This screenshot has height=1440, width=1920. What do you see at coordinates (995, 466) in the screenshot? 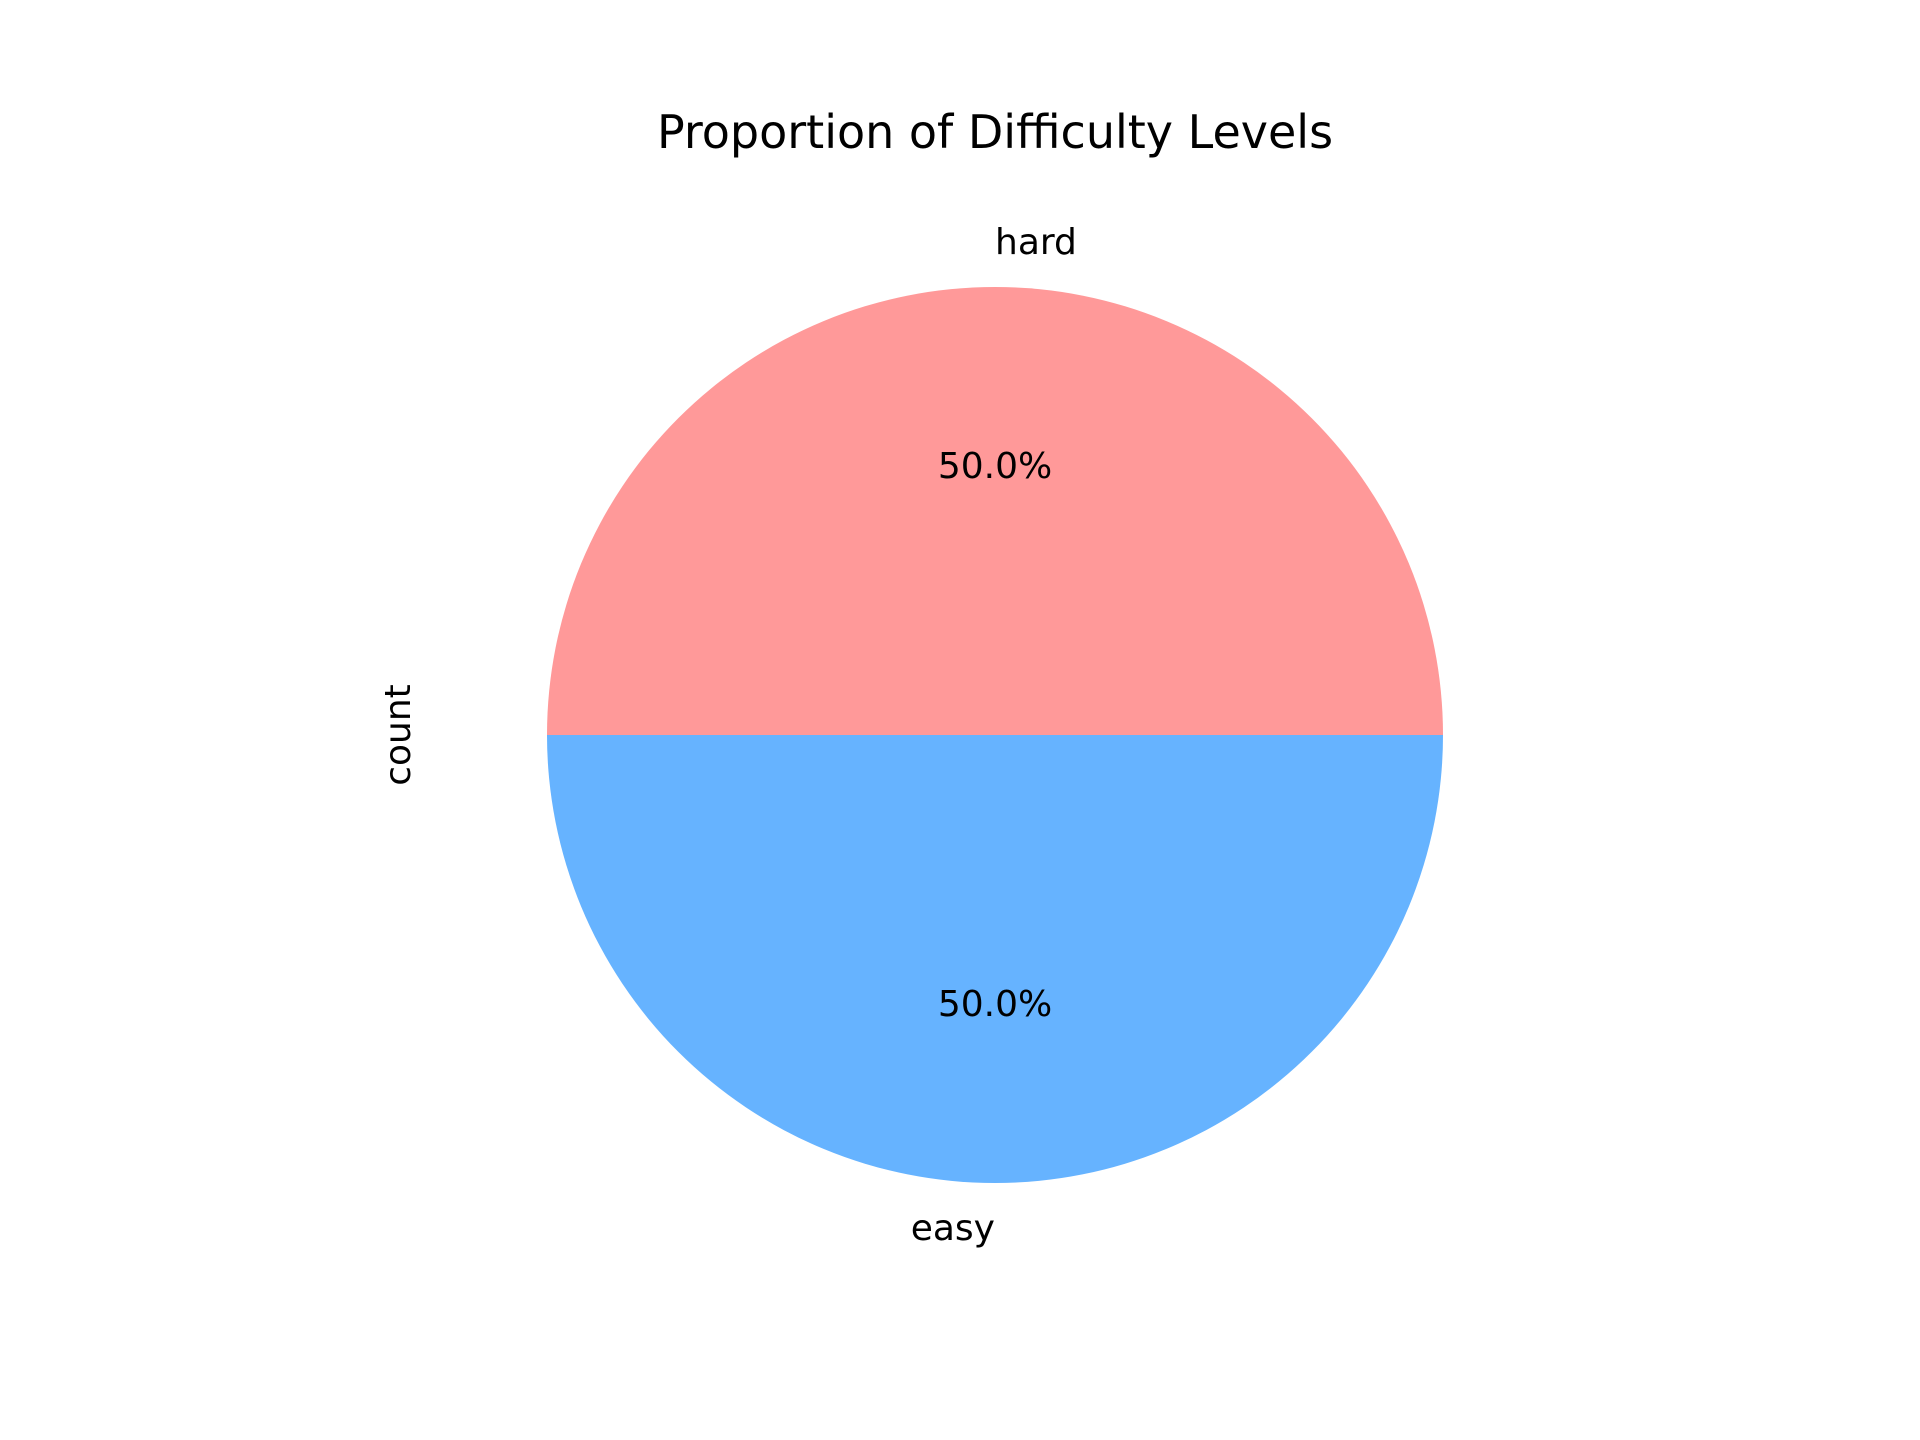
I see `slice-pct-label-hard: 50.0%` at bounding box center [995, 466].